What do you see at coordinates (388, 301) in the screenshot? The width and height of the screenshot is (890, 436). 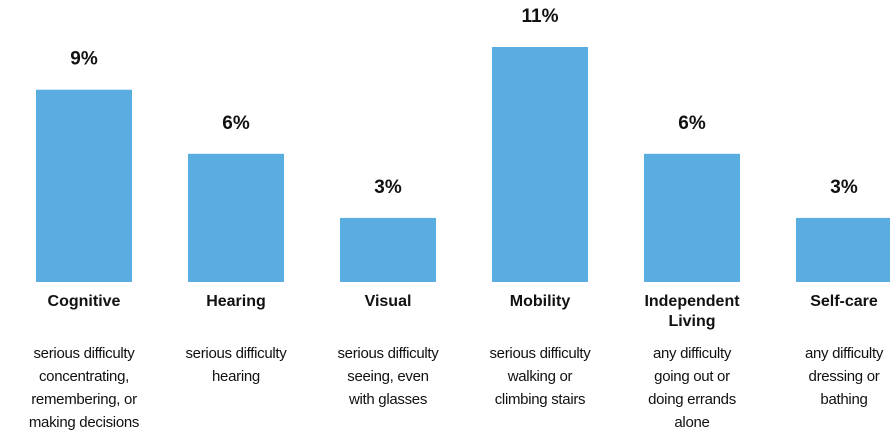 I see `category-label: Visual` at bounding box center [388, 301].